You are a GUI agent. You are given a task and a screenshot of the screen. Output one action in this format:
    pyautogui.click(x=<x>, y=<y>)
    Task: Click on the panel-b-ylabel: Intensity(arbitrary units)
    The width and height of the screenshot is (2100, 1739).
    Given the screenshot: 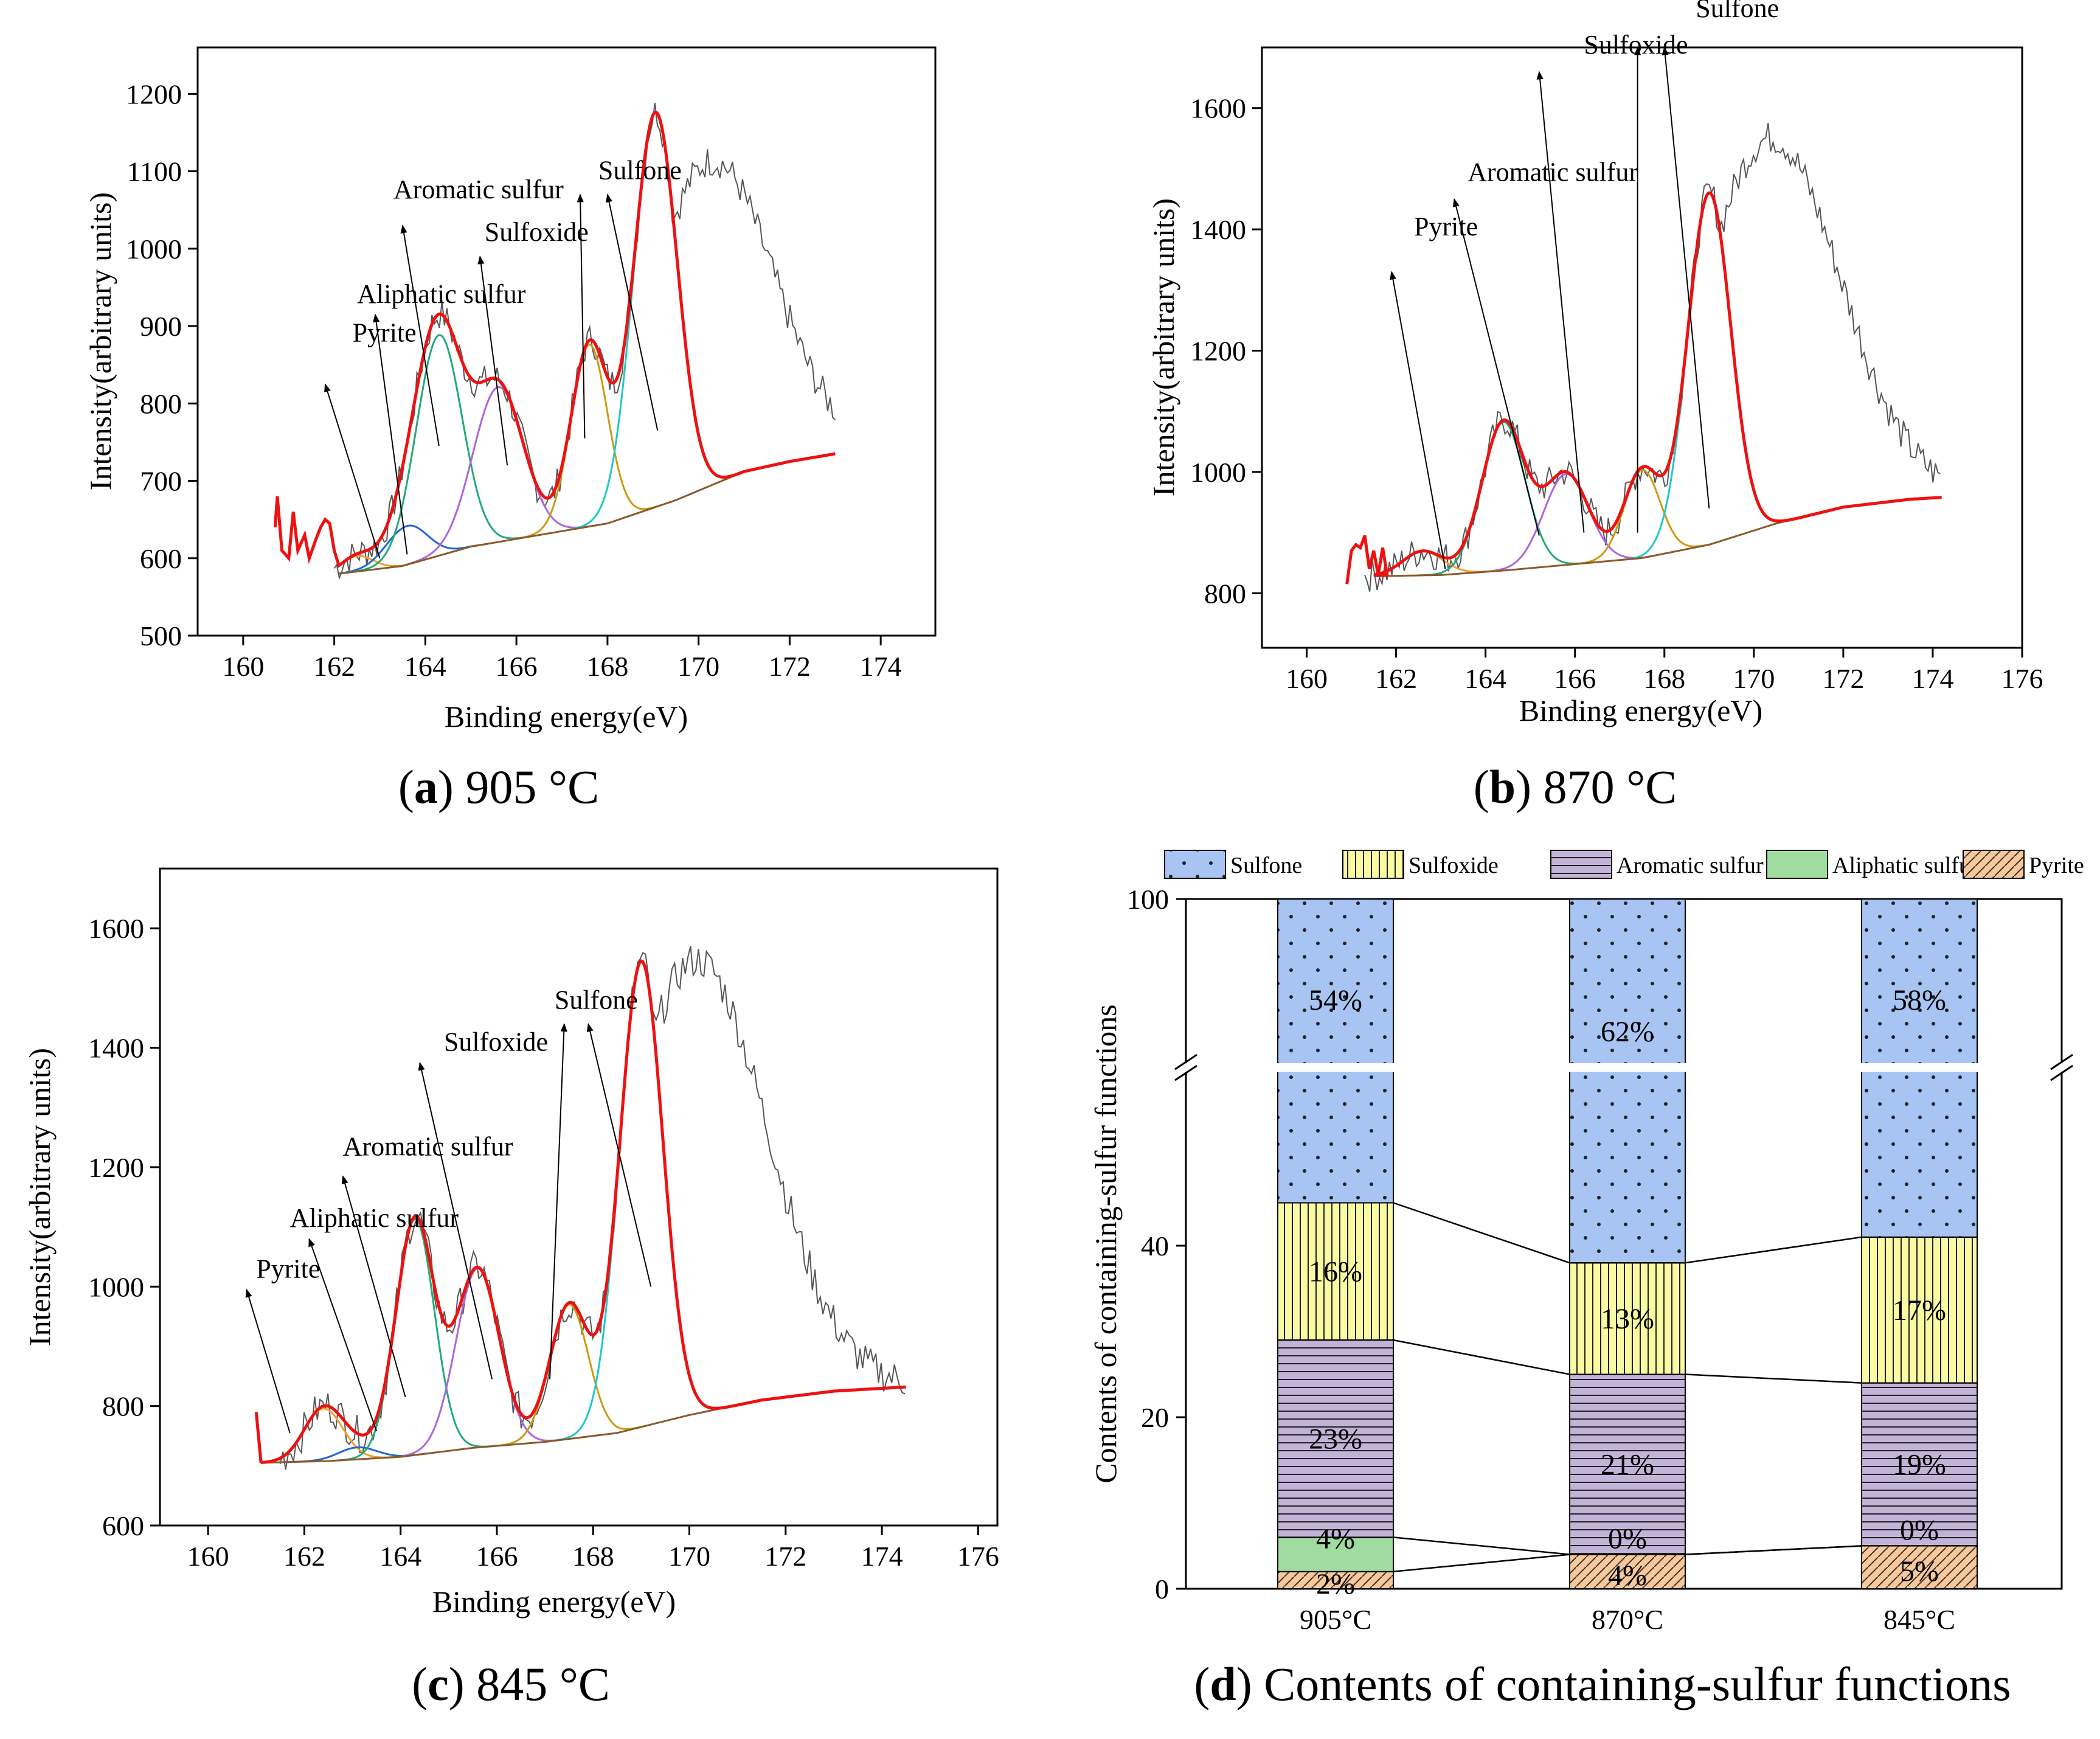 What is the action you would take?
    pyautogui.click(x=1163, y=347)
    